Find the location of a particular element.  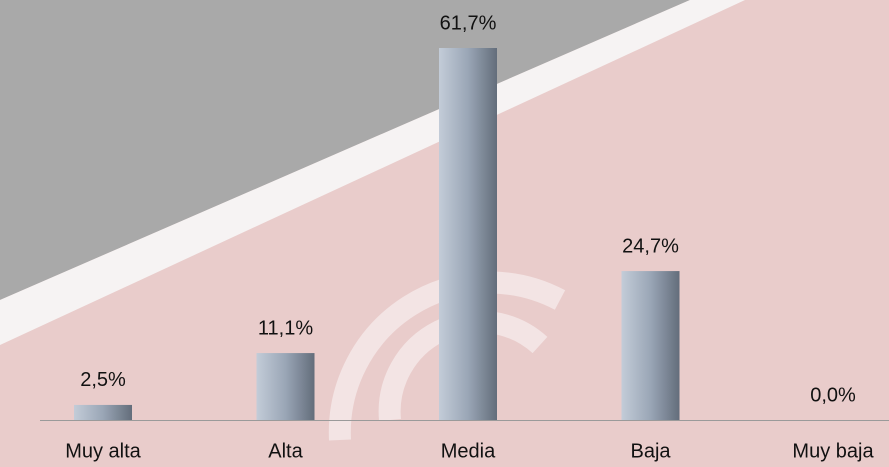

logo-arc is located at coordinates (447, 356).